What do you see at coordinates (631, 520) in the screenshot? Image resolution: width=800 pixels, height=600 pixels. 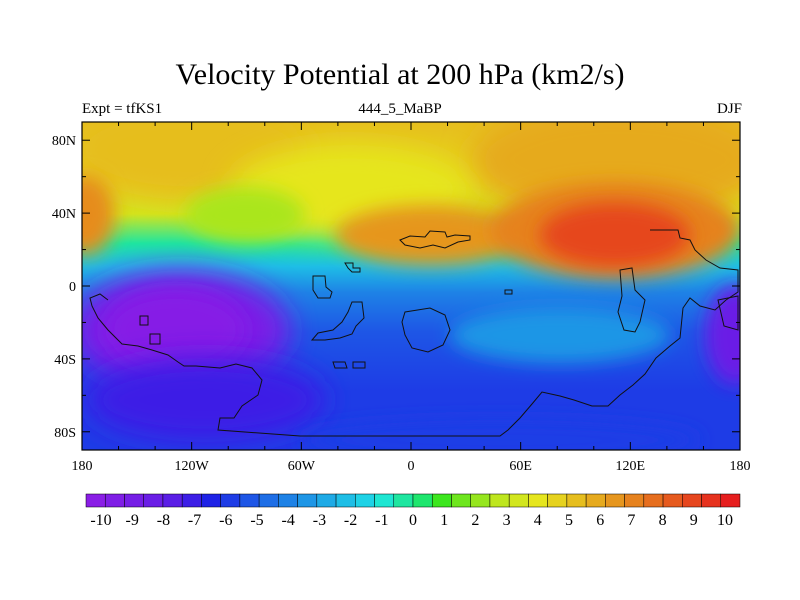 I see `colorbar-label: 7` at bounding box center [631, 520].